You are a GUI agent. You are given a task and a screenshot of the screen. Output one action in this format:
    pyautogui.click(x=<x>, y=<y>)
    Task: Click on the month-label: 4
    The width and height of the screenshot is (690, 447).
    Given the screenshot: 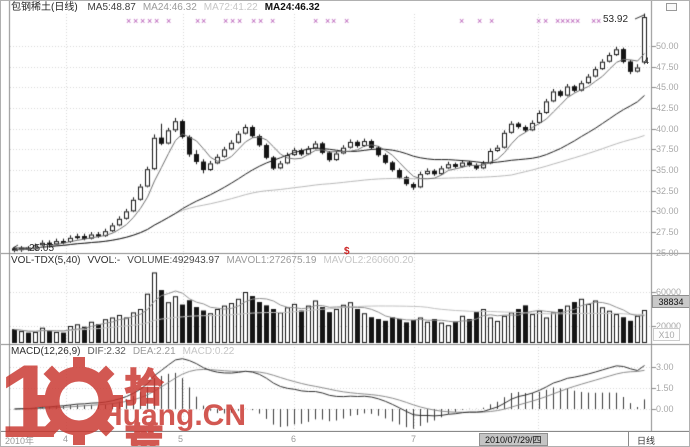 What is the action you would take?
    pyautogui.click(x=66, y=439)
    